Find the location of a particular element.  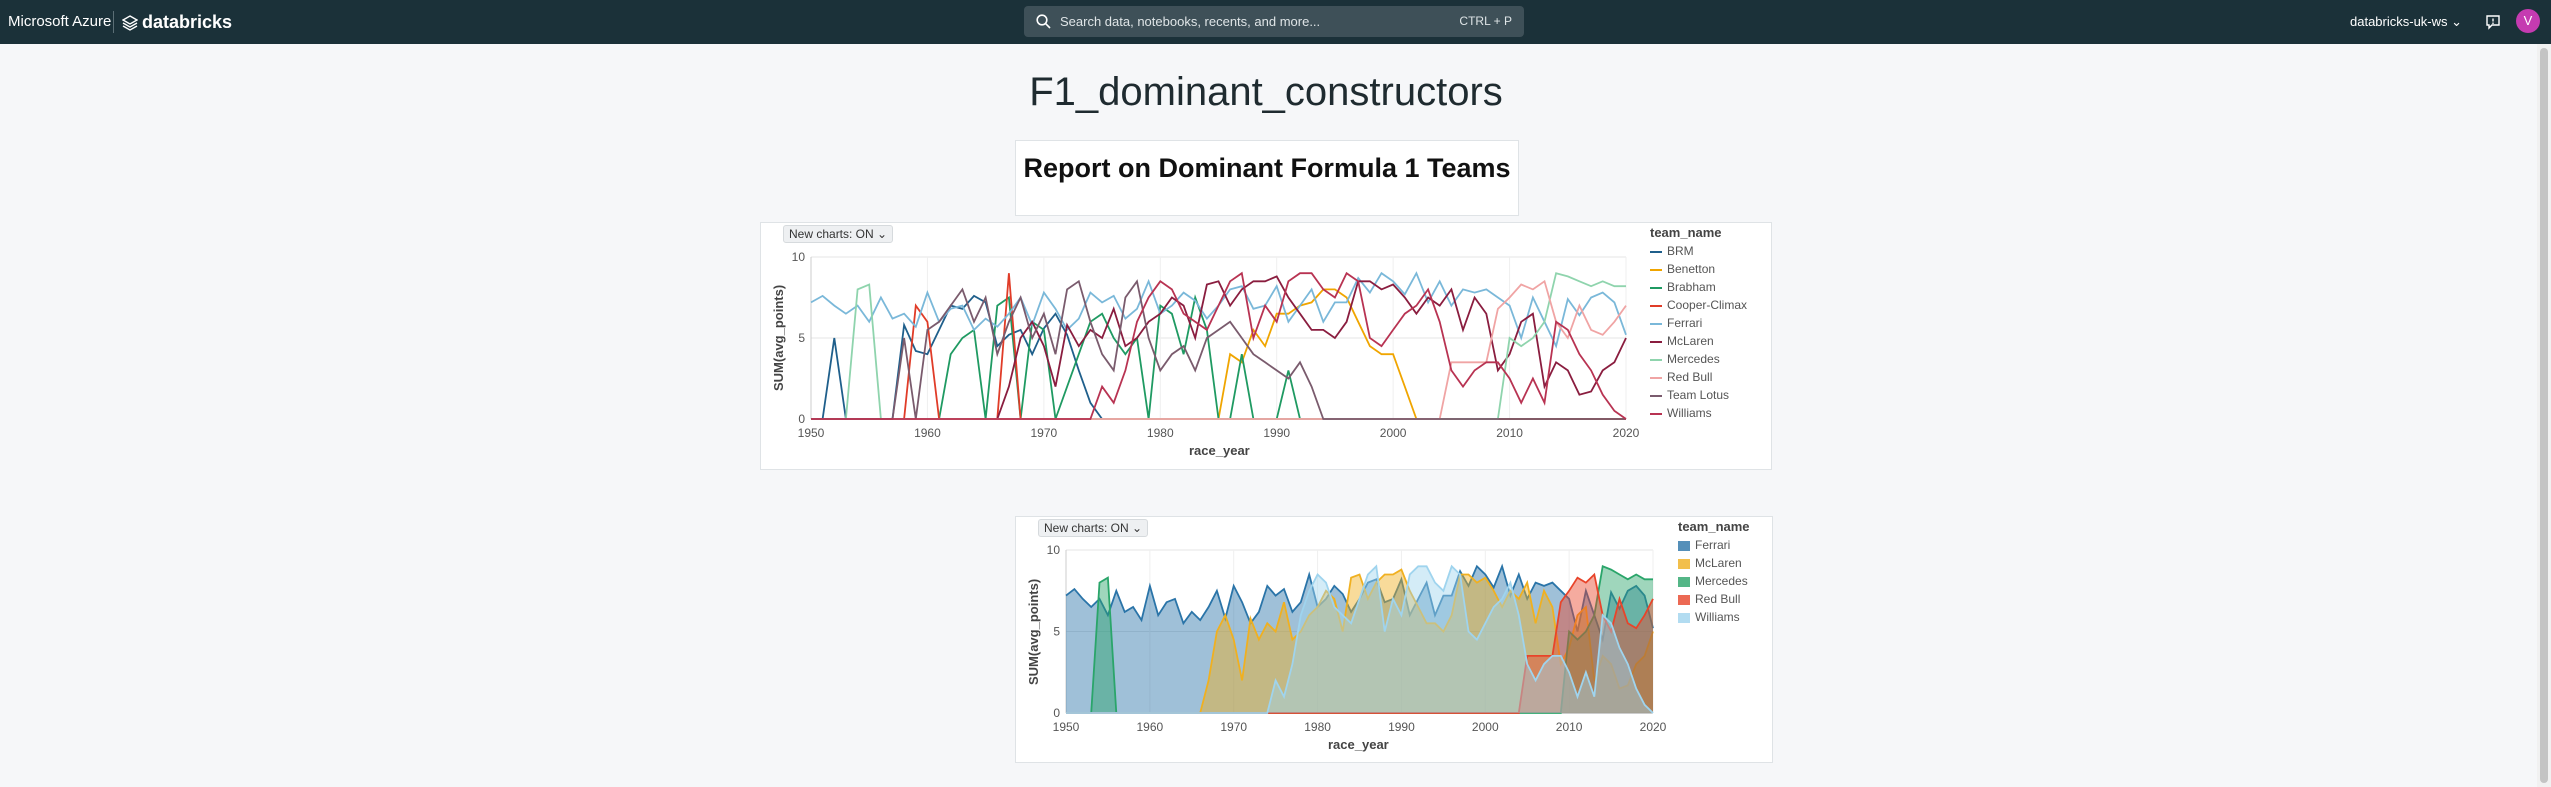

series-cooper-climax-line is located at coordinates (1218, 346).